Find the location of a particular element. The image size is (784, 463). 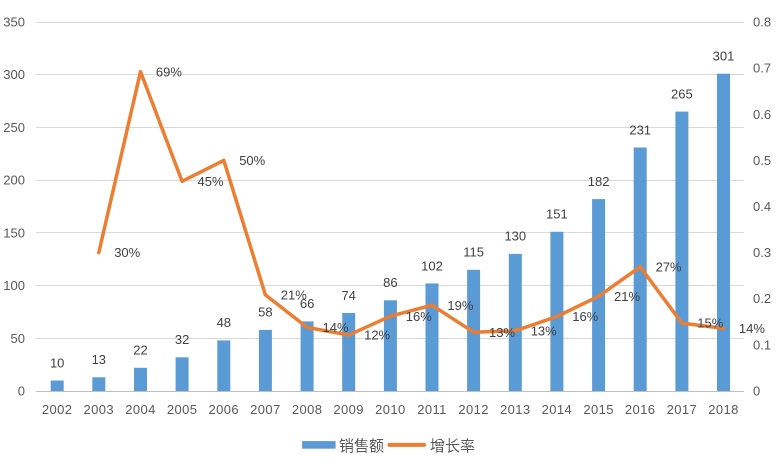

svg-text: 15% is located at coordinates (710, 323).